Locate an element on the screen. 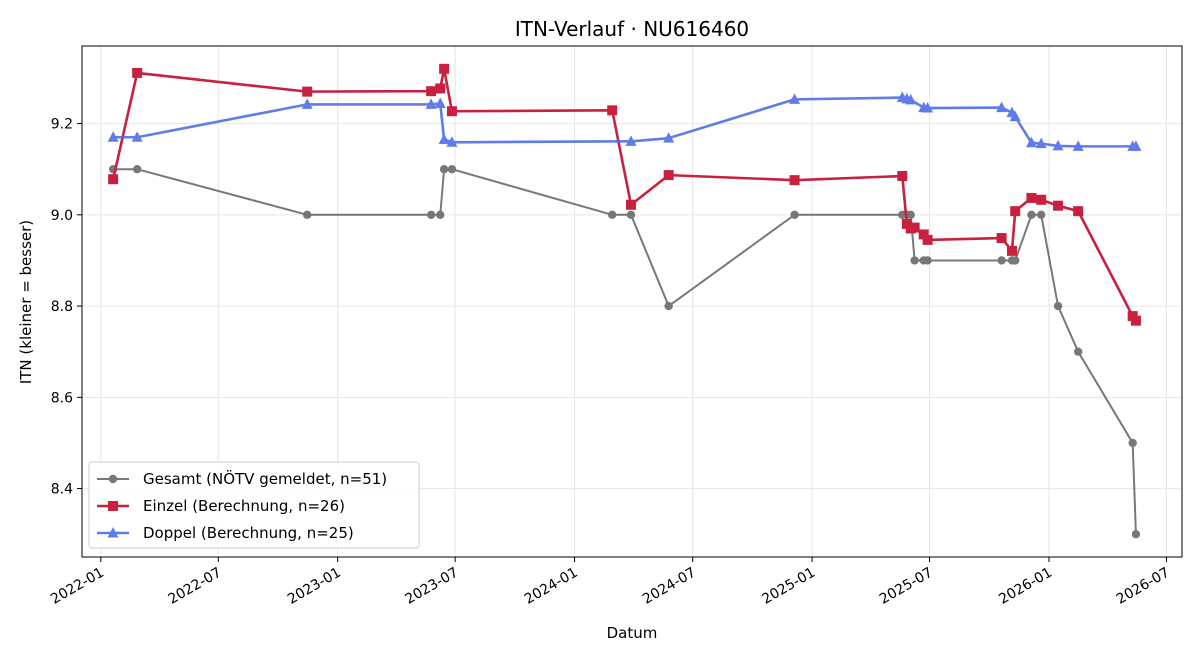 The width and height of the screenshot is (1200, 660). x-axis-label: Datum is located at coordinates (632, 633).